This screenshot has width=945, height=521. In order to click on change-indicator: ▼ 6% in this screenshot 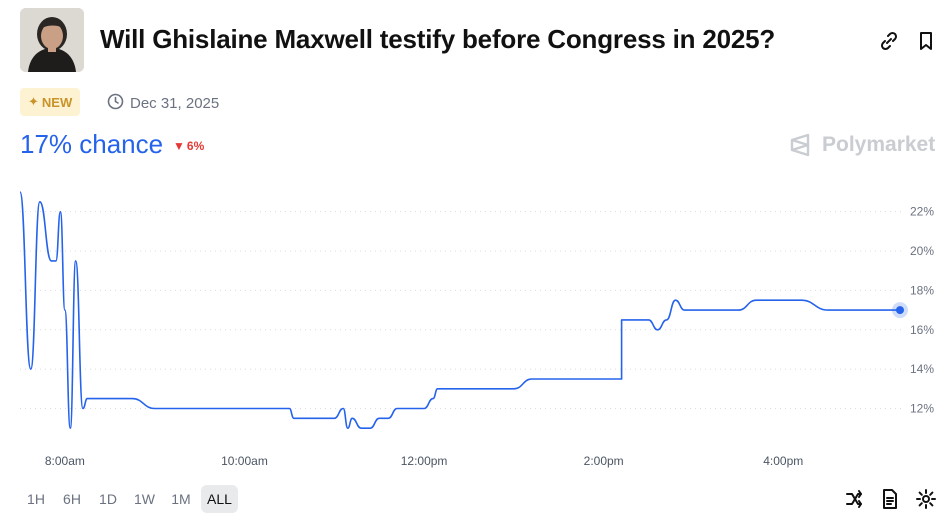, I will do `click(188, 146)`.